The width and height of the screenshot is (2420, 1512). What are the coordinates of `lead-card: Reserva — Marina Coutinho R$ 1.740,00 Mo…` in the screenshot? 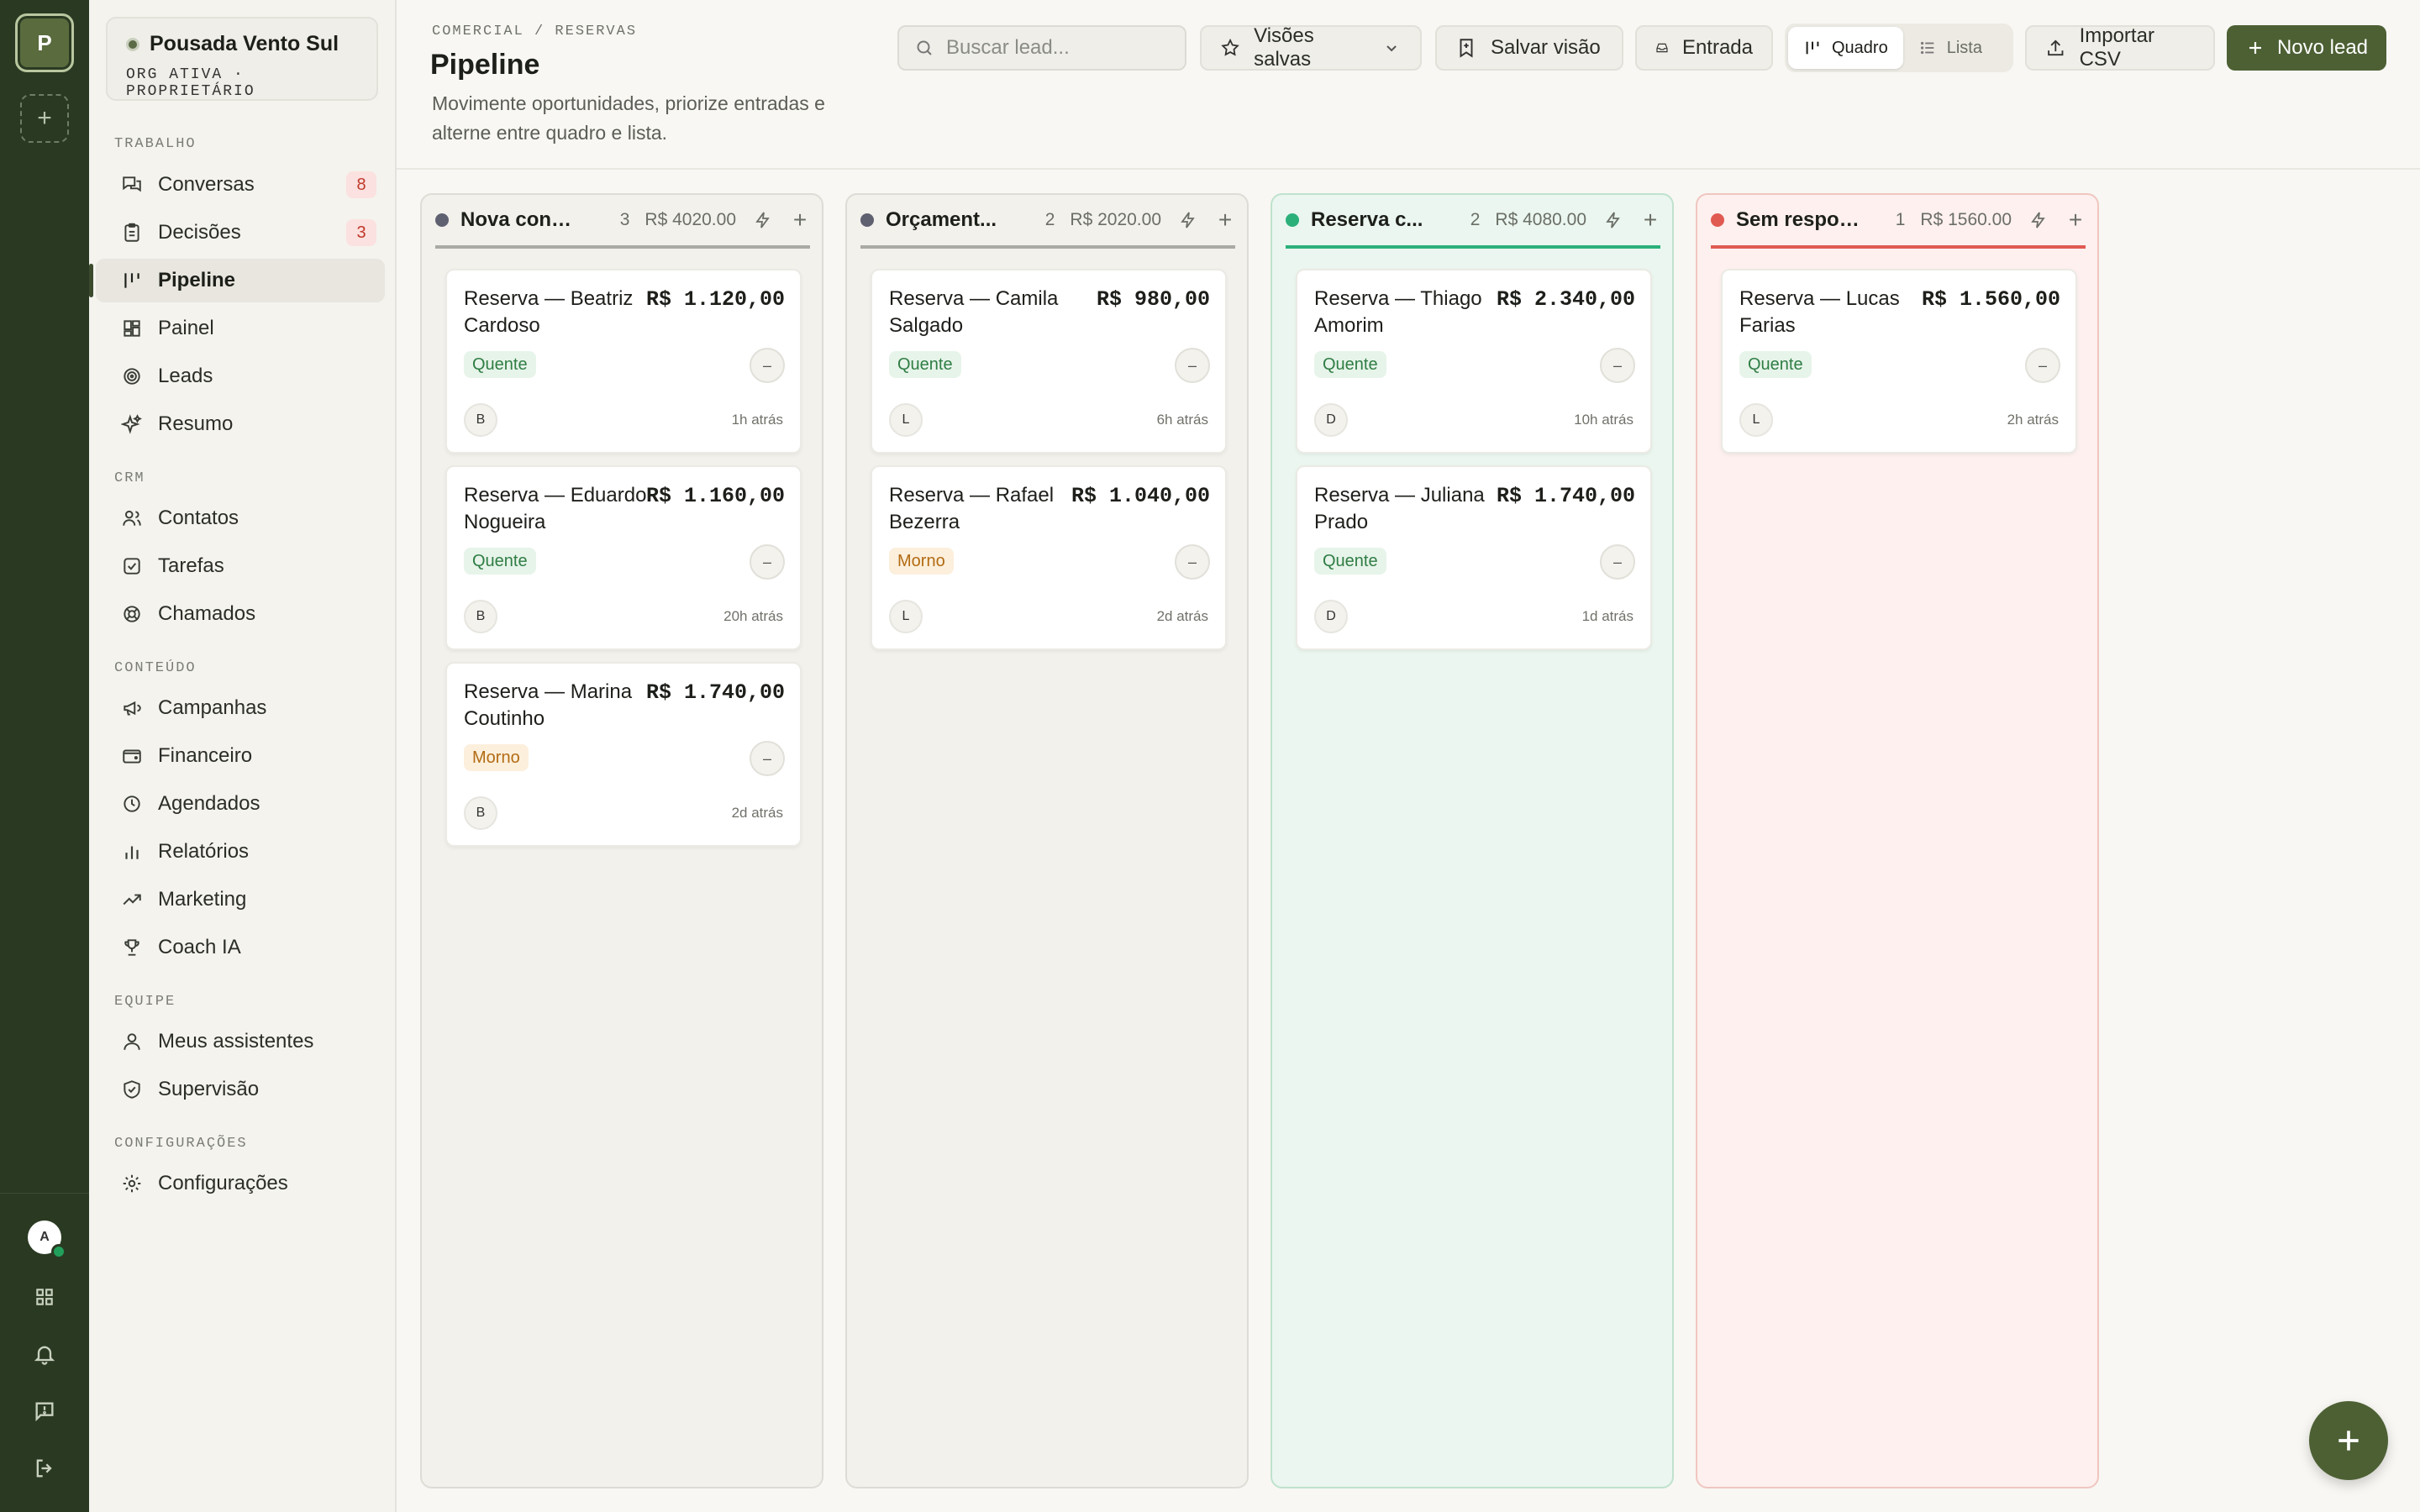 It's located at (623, 754).